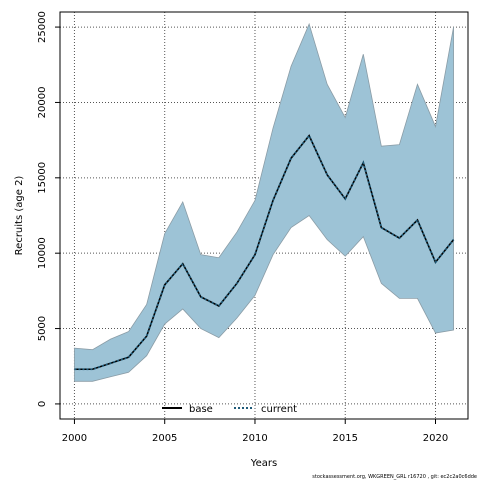  I want to click on y-tick-label-10000: 10000, so click(42, 253).